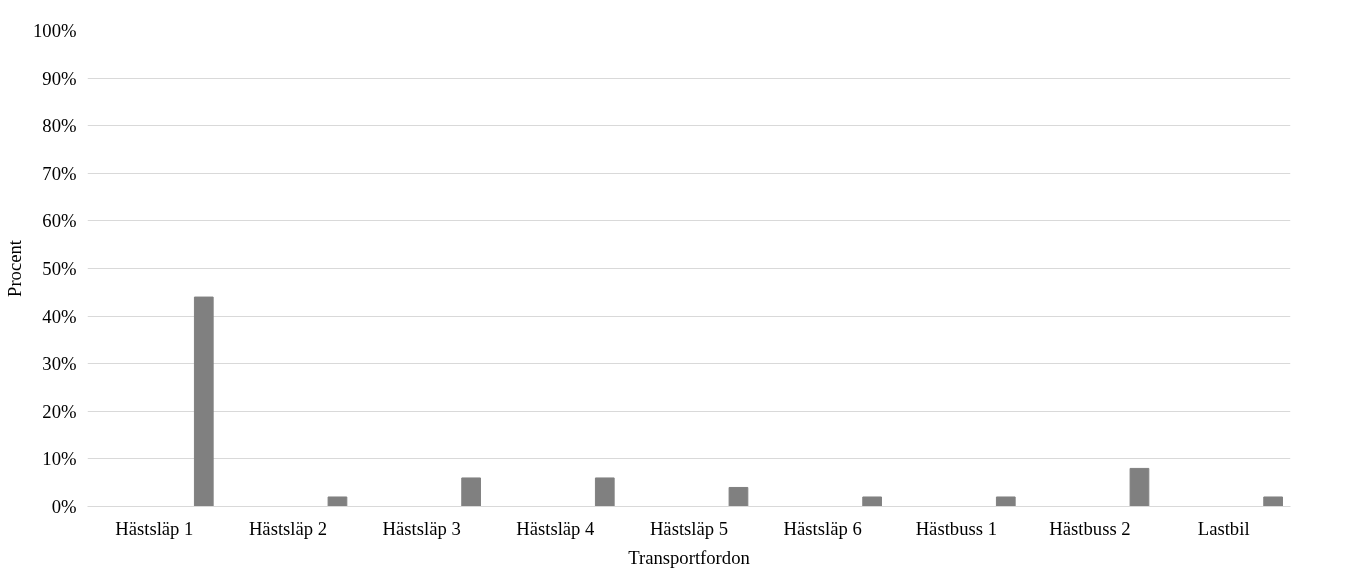  Describe the element at coordinates (1223, 528) in the screenshot. I see `x-tick-label: Lastbil` at that location.